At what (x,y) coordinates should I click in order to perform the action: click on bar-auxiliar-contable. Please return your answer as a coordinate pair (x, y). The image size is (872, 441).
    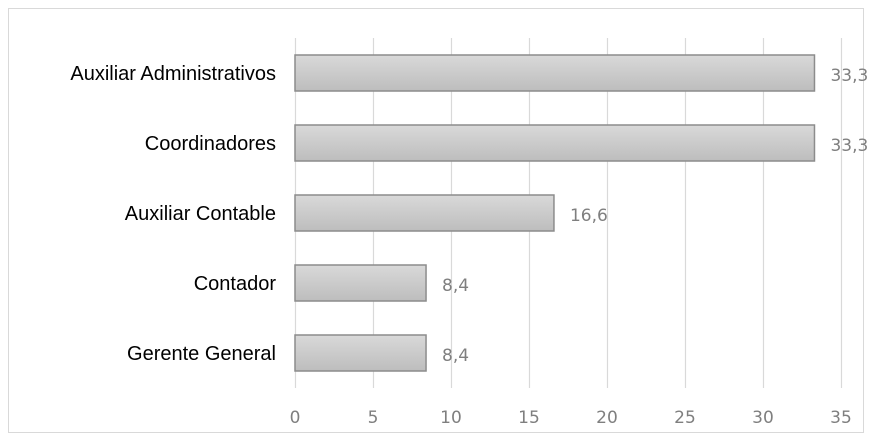
    Looking at the image, I should click on (424, 213).